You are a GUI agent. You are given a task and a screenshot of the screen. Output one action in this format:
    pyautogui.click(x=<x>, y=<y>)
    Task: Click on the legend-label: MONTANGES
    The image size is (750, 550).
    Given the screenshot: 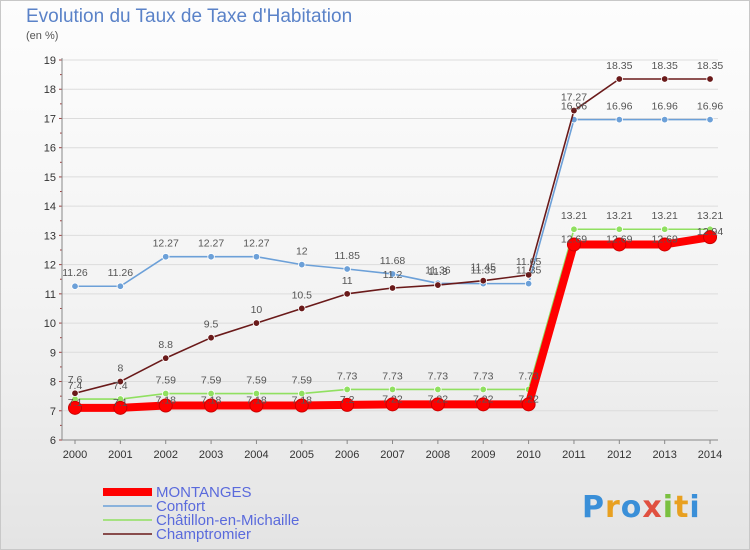 What is the action you would take?
    pyautogui.click(x=204, y=492)
    